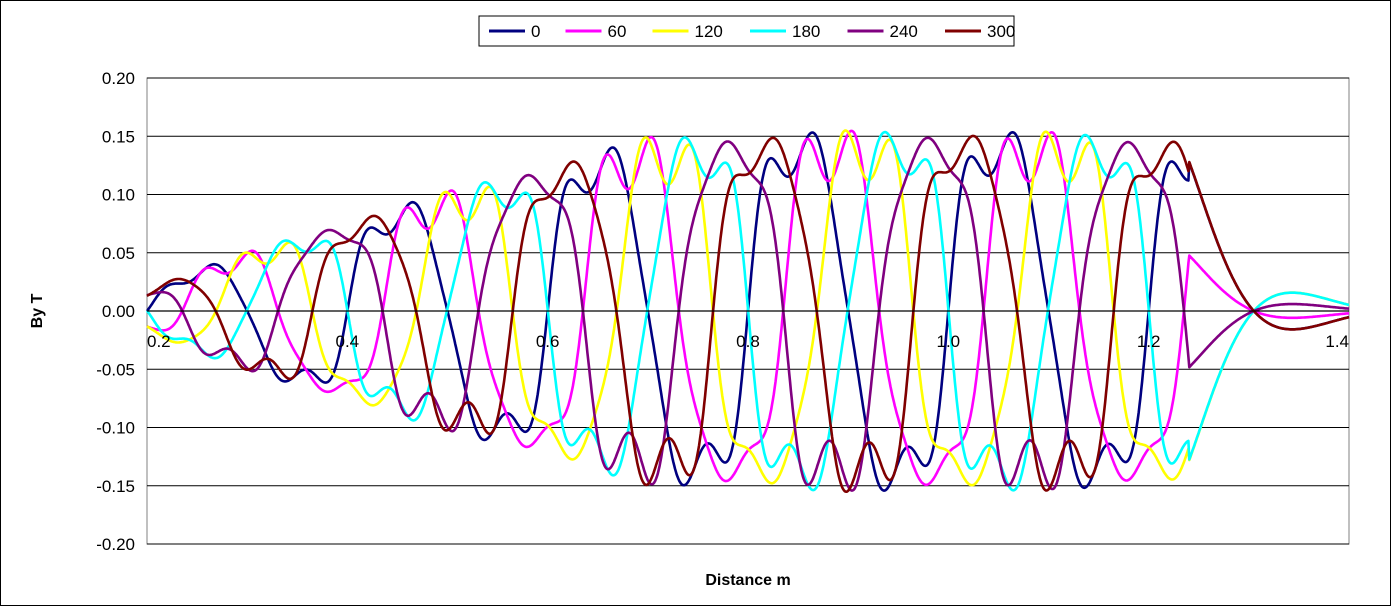 The width and height of the screenshot is (1391, 606). I want to click on legend-box, so click(746, 31).